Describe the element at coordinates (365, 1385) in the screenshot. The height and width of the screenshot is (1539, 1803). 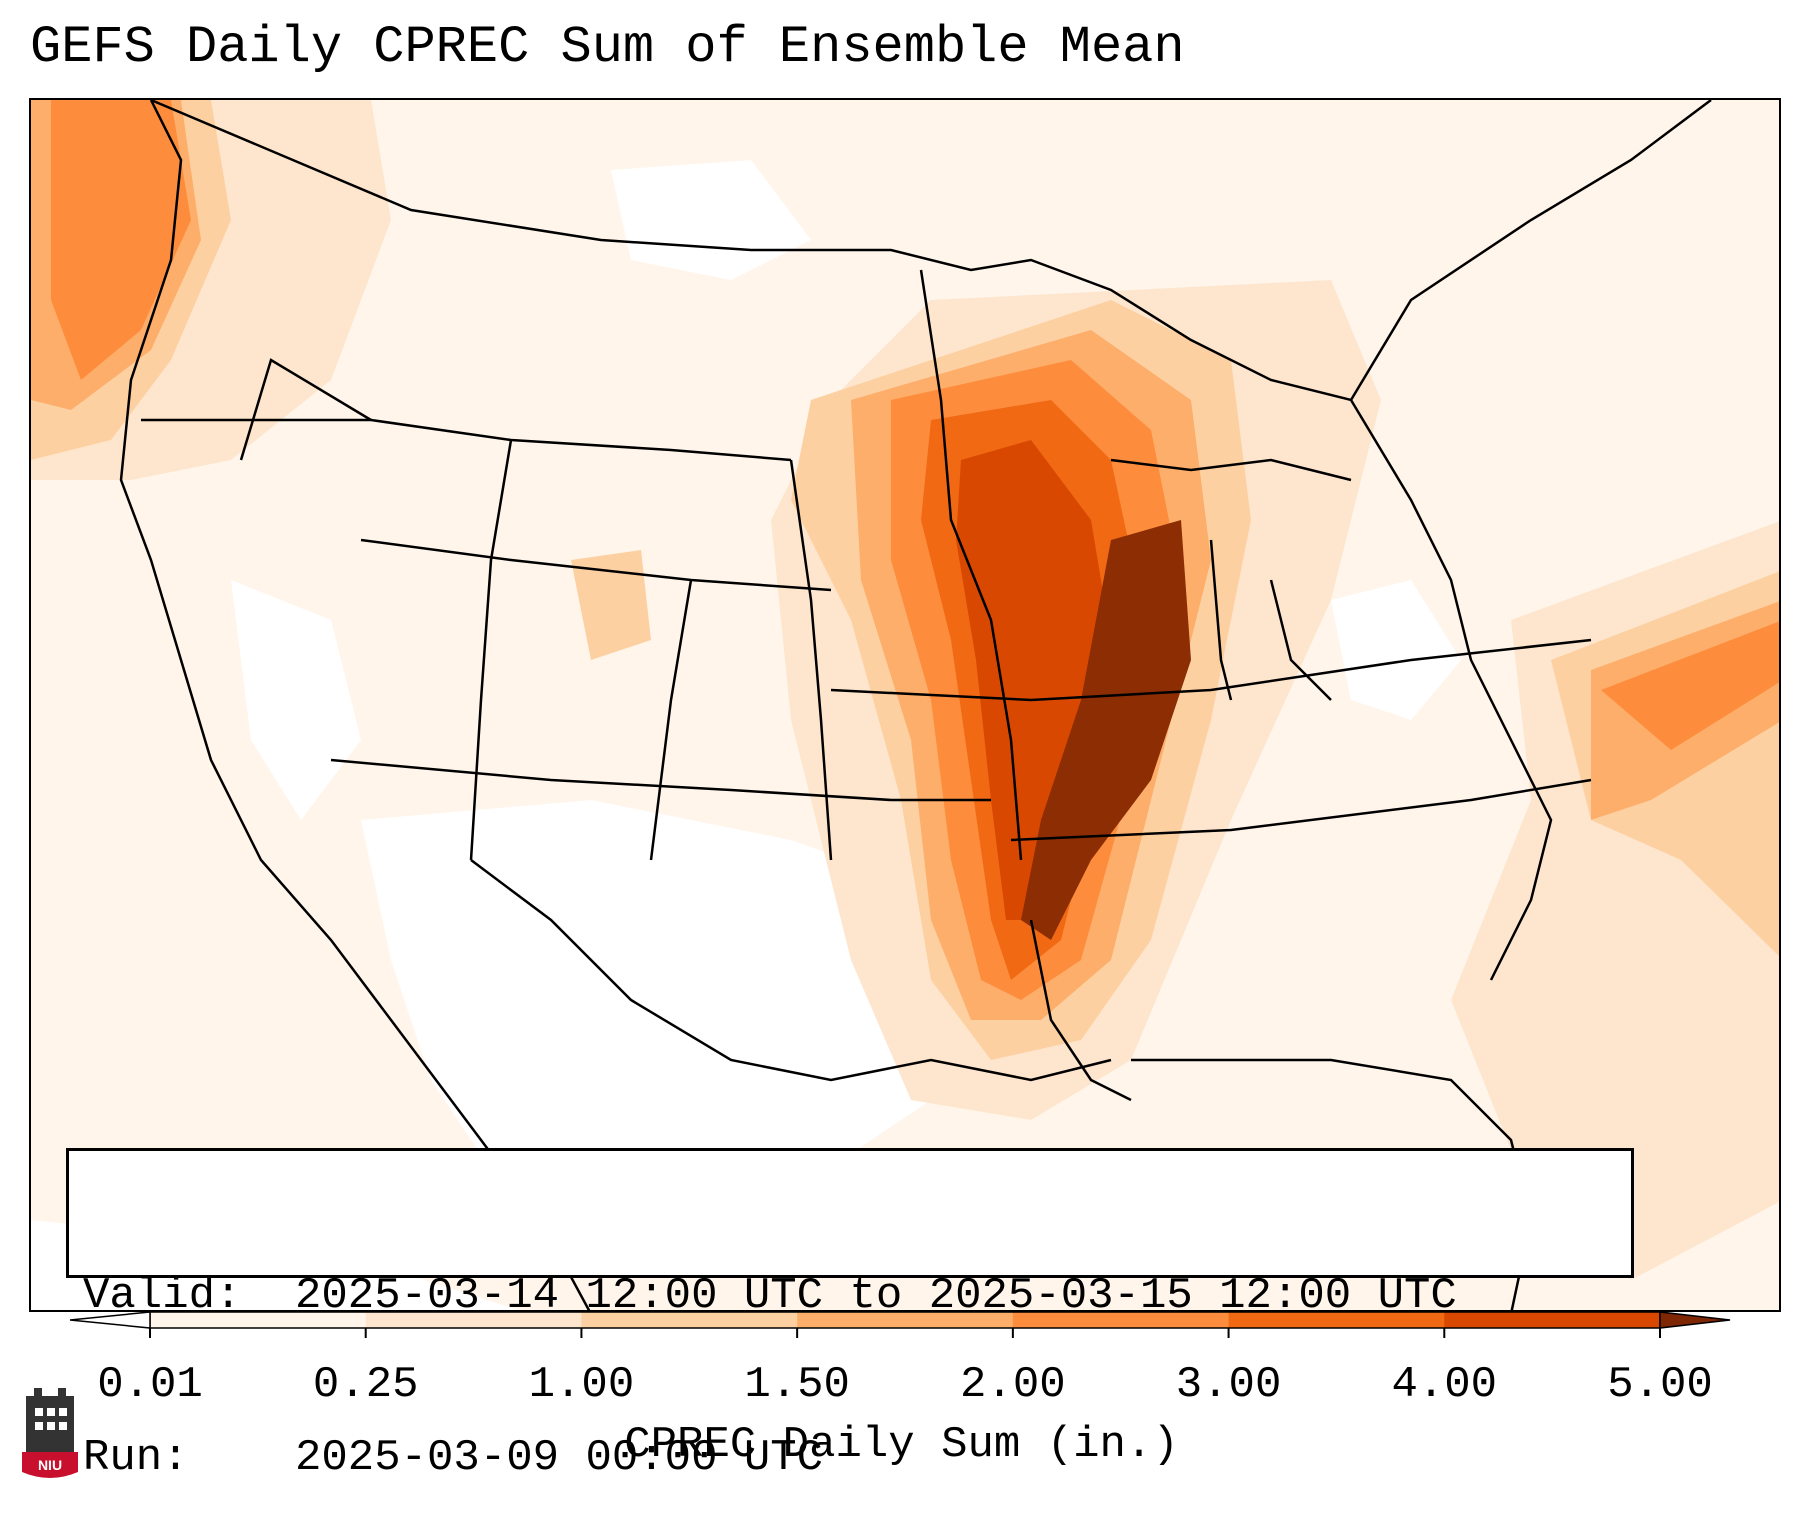
I see `colorbar-tick-label: 0.25` at that location.